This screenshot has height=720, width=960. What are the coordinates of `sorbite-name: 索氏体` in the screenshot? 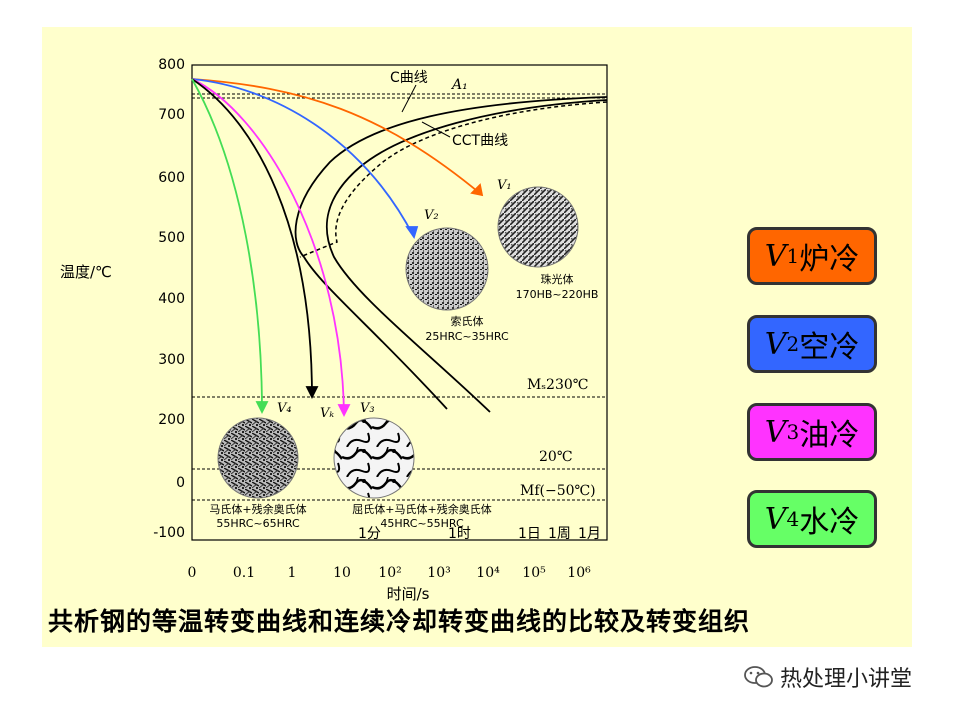 It's located at (467, 321).